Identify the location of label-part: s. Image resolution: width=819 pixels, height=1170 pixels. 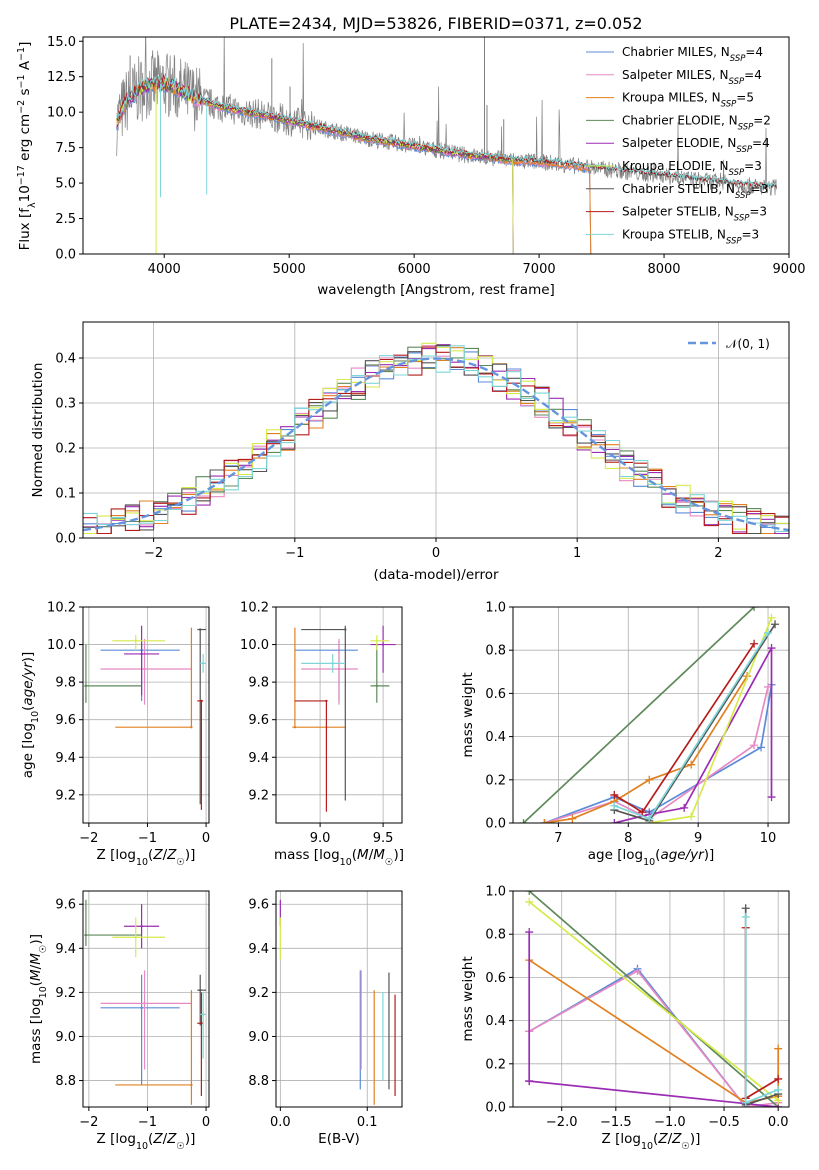
(25, 93).